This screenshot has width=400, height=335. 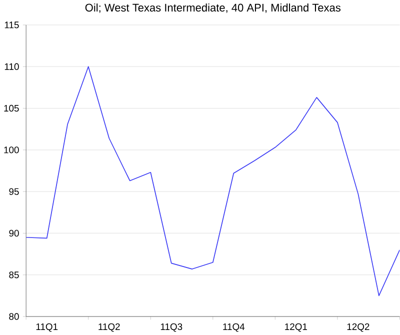 What do you see at coordinates (11, 108) in the screenshot?
I see `y-tick-label: 105` at bounding box center [11, 108].